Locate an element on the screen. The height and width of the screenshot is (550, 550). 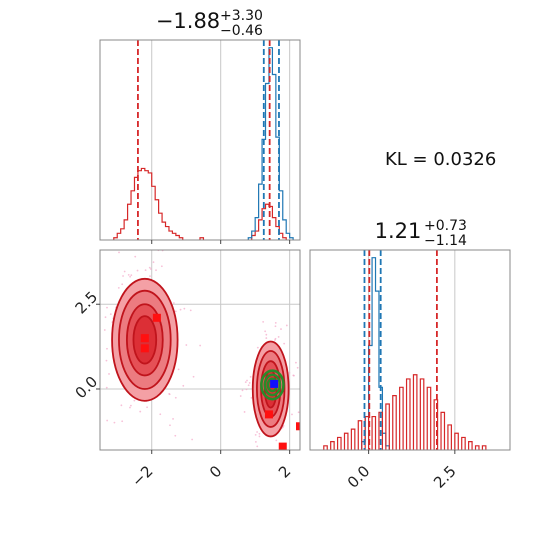
x-tick-label: 2.5 is located at coordinates (445, 477).